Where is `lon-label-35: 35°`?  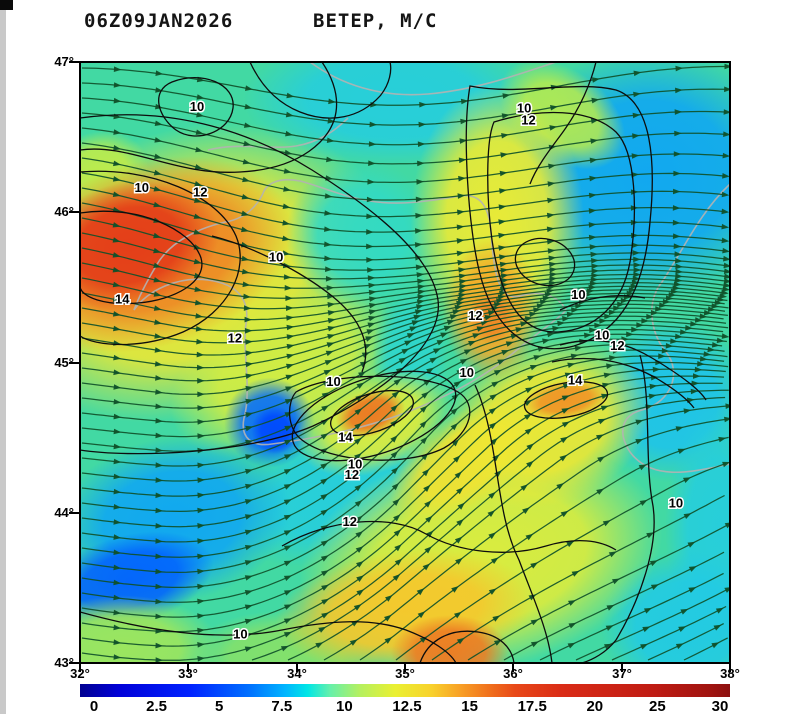
lon-label-35: 35° is located at coordinates (405, 673).